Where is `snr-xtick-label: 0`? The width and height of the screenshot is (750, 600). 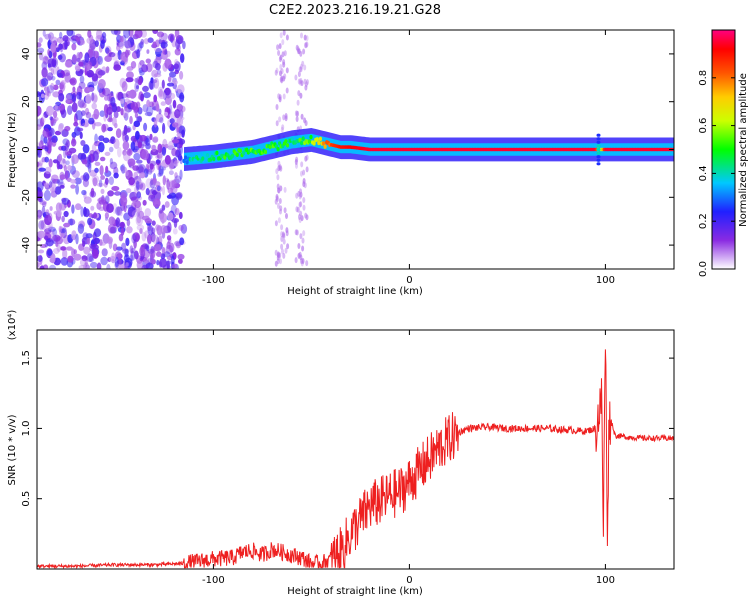
snr-xtick-label: 0 is located at coordinates (409, 580).